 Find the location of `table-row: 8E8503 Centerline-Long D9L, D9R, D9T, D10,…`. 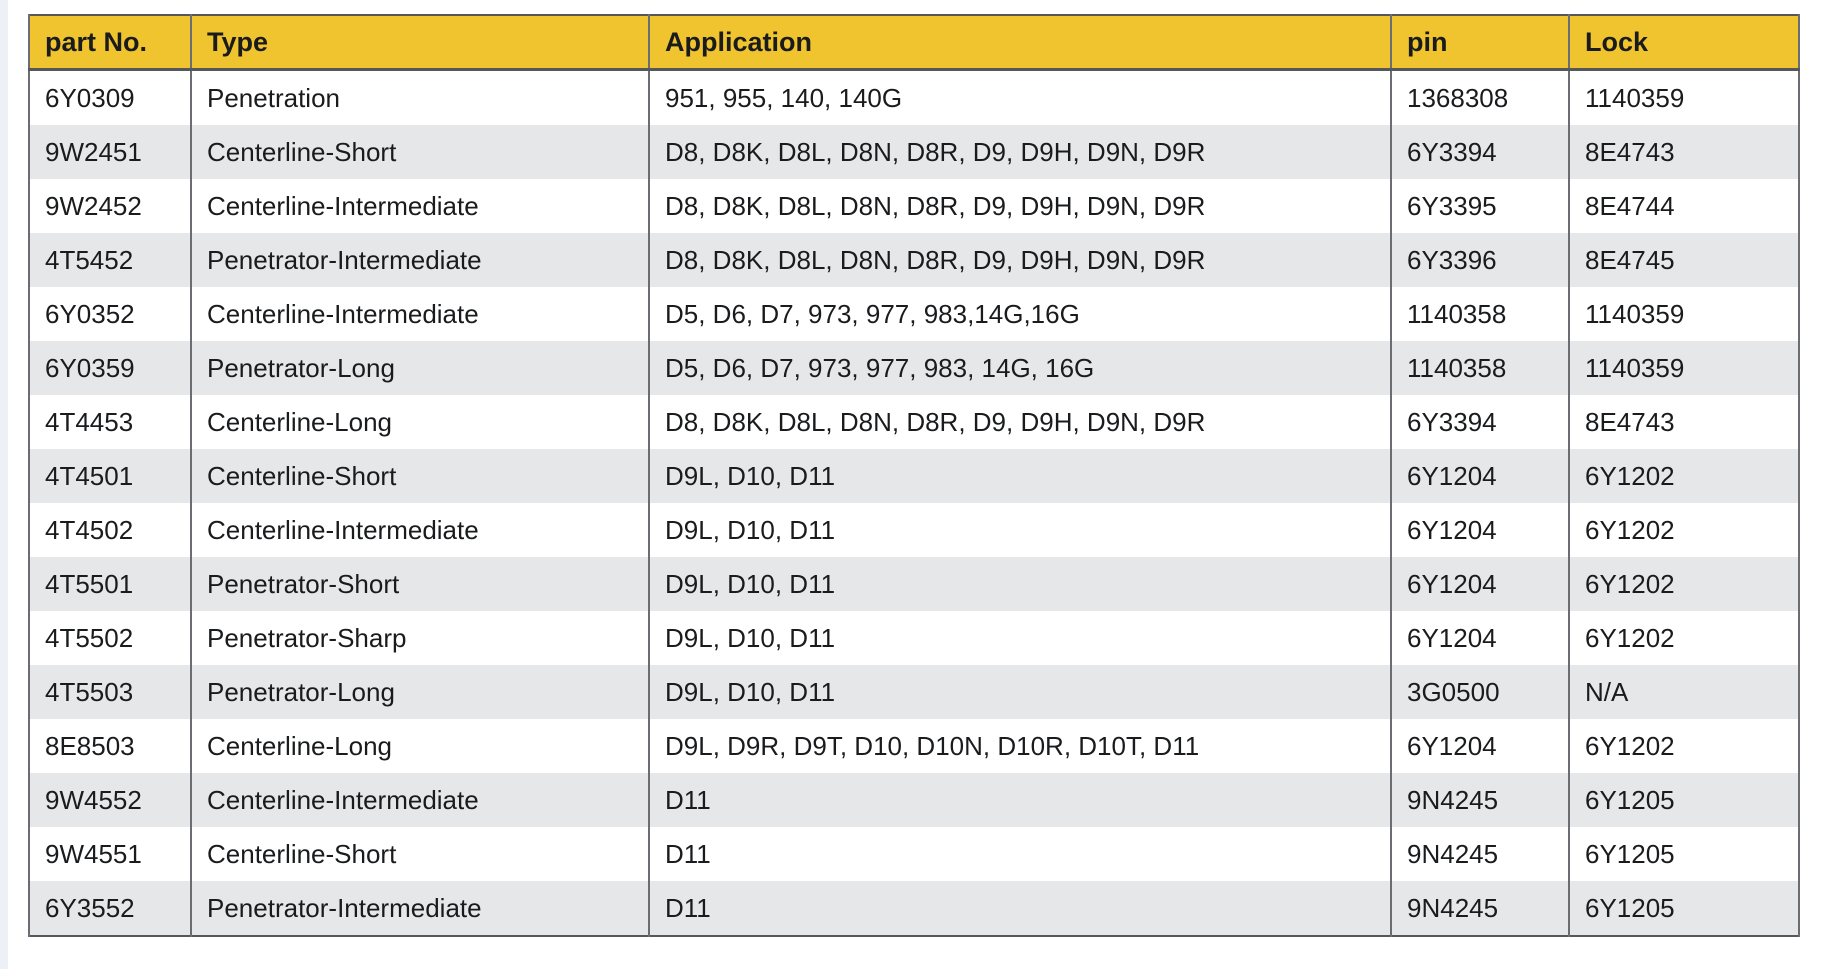

table-row: 8E8503 Centerline-Long D9L, D9R, D9T, D10,… is located at coordinates (914, 746).